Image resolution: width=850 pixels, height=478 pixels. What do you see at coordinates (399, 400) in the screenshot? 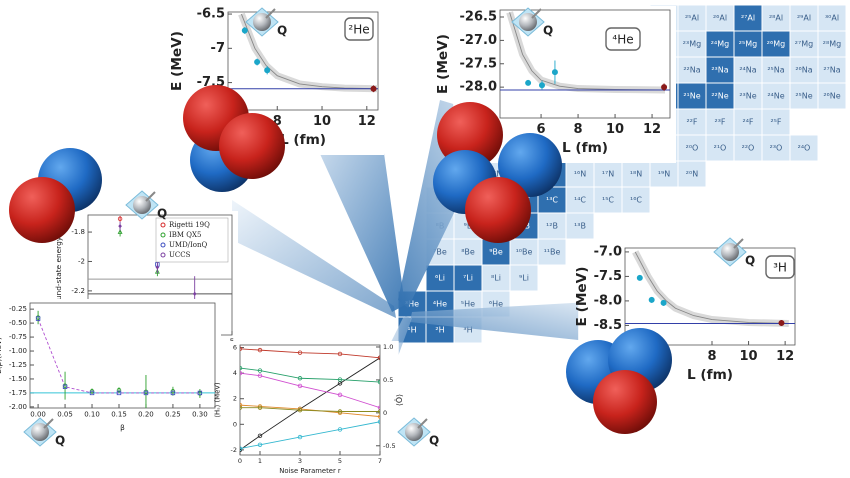
I see `y2-axis-label: ⟨Ô⟩` at bounding box center [399, 400].